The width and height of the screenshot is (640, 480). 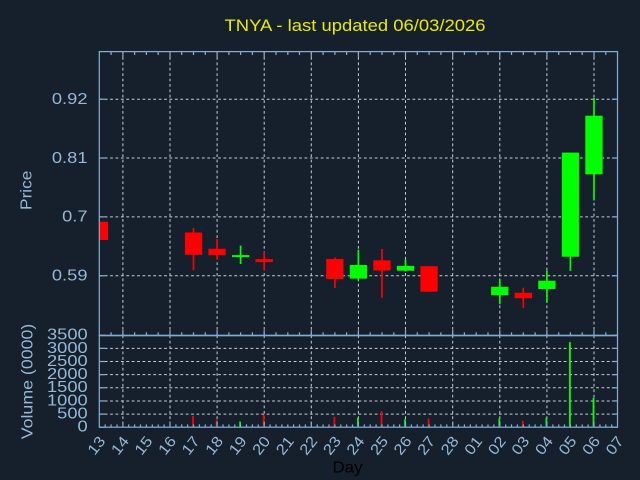 I want to click on svg-text: TNYA - last updated 06/03/2026, so click(x=355, y=26).